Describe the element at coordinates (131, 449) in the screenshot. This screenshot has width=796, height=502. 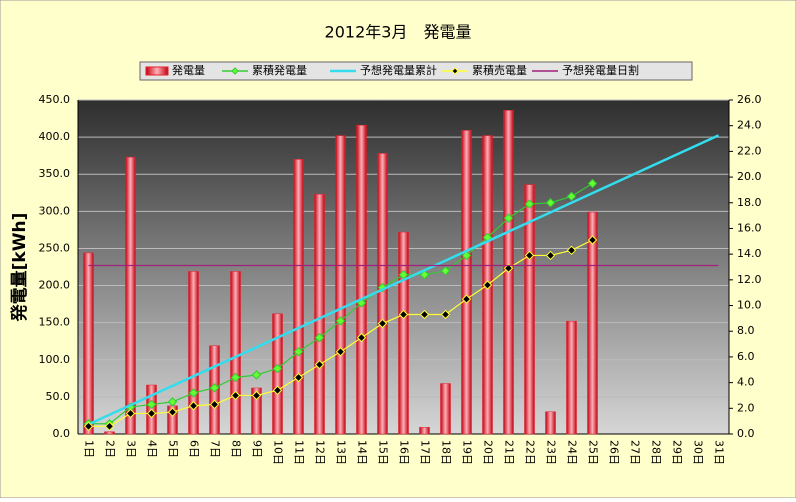
I see `x-tick-label: 3日` at that location.